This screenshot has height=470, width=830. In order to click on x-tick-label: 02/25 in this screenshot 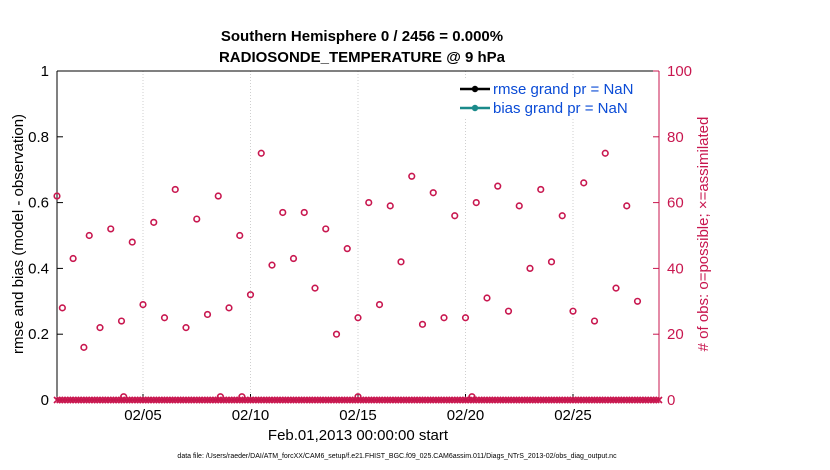, I will do `click(573, 415)`.